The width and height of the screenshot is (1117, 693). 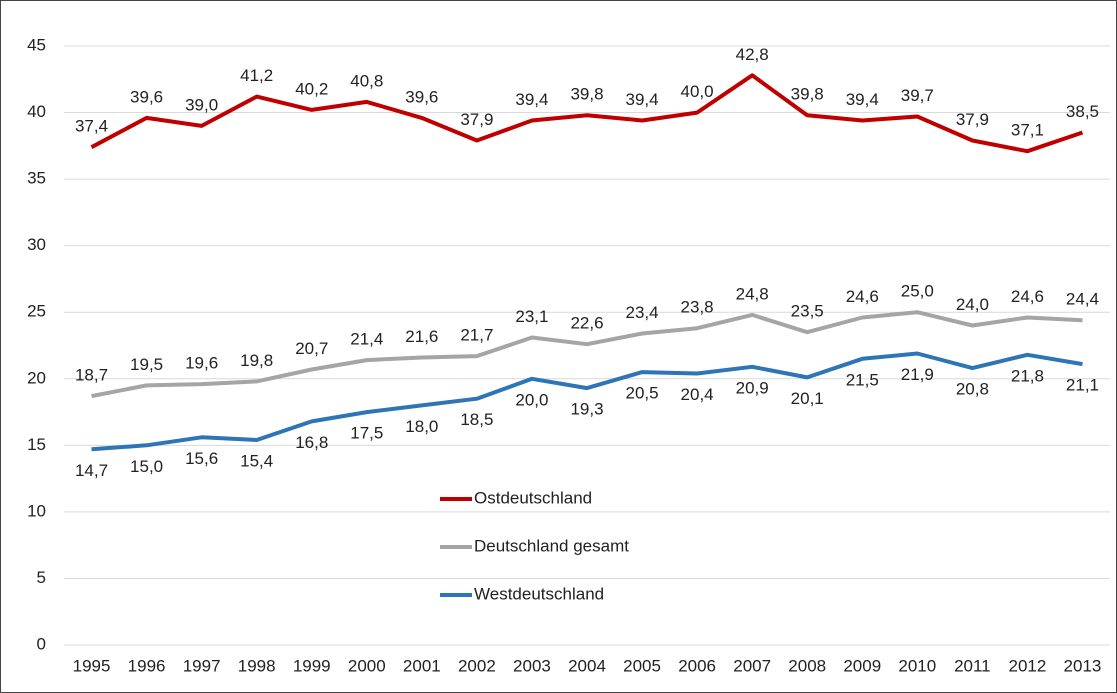 I want to click on data-label: 37,1, so click(x=1027, y=130).